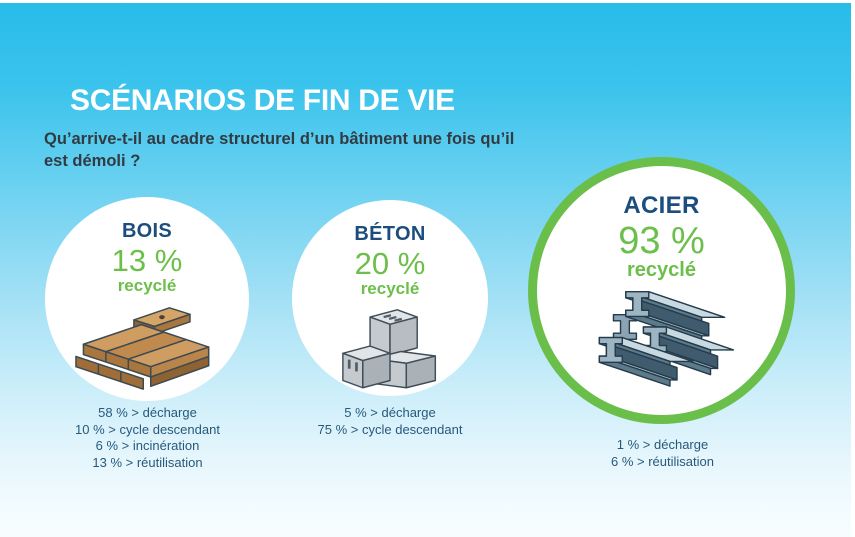  What do you see at coordinates (853, 268) in the screenshot?
I see `right-edge-border` at bounding box center [853, 268].